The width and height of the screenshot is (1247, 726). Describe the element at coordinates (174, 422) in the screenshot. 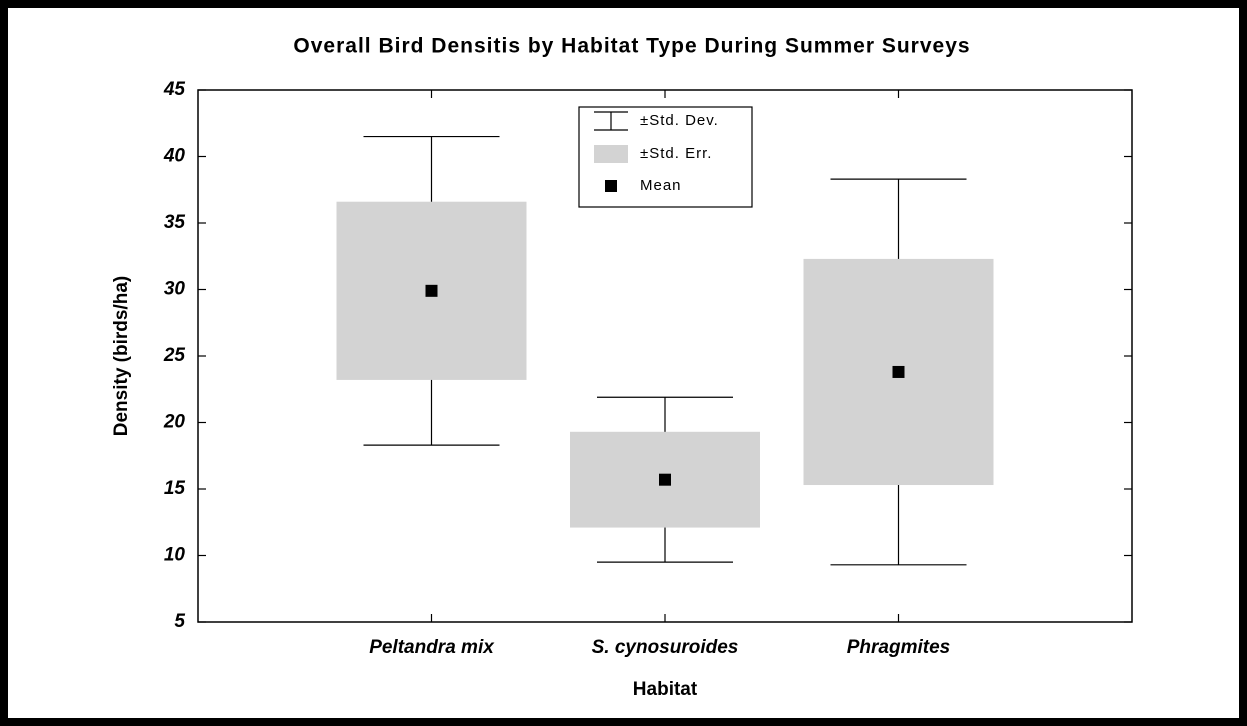

I see `y-tick-label: 20` at that location.